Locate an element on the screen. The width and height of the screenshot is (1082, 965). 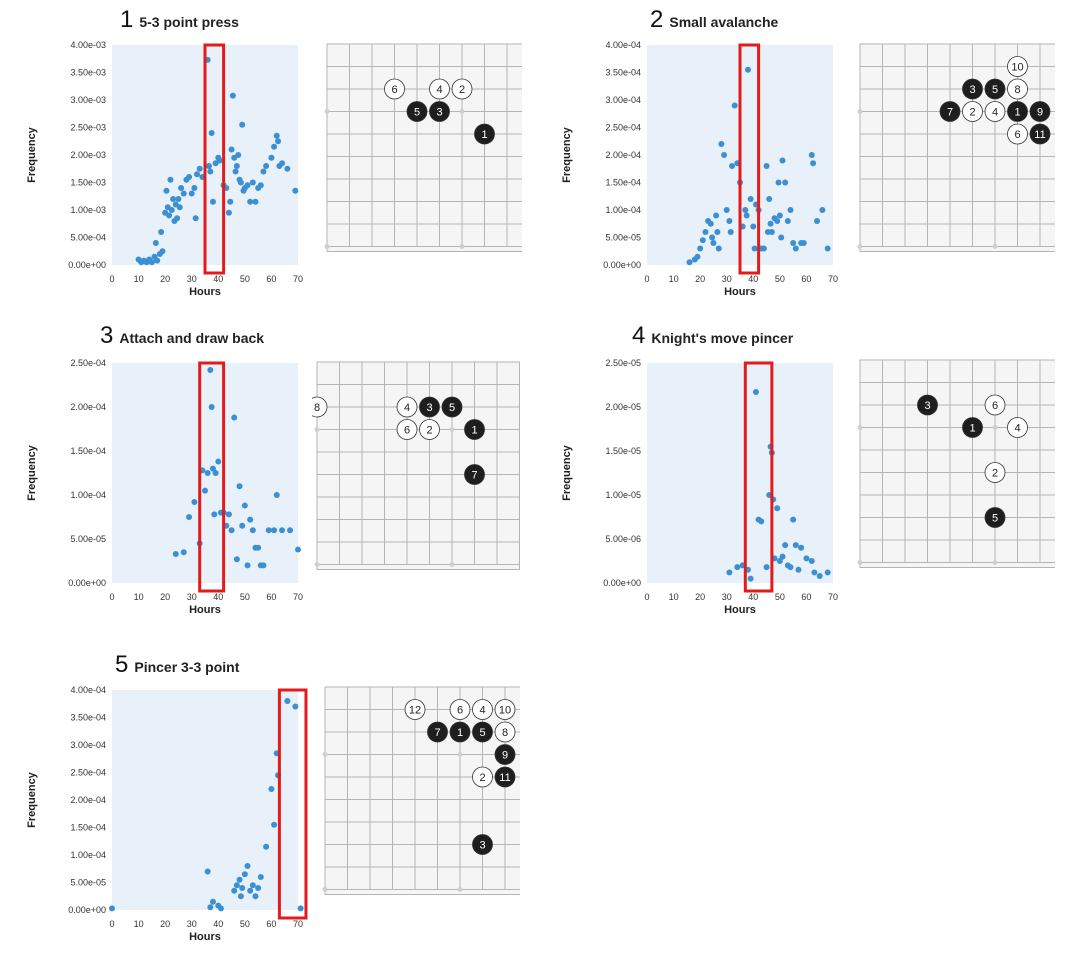
y-tick-label: 2.50e-05 is located at coordinates (623, 363).